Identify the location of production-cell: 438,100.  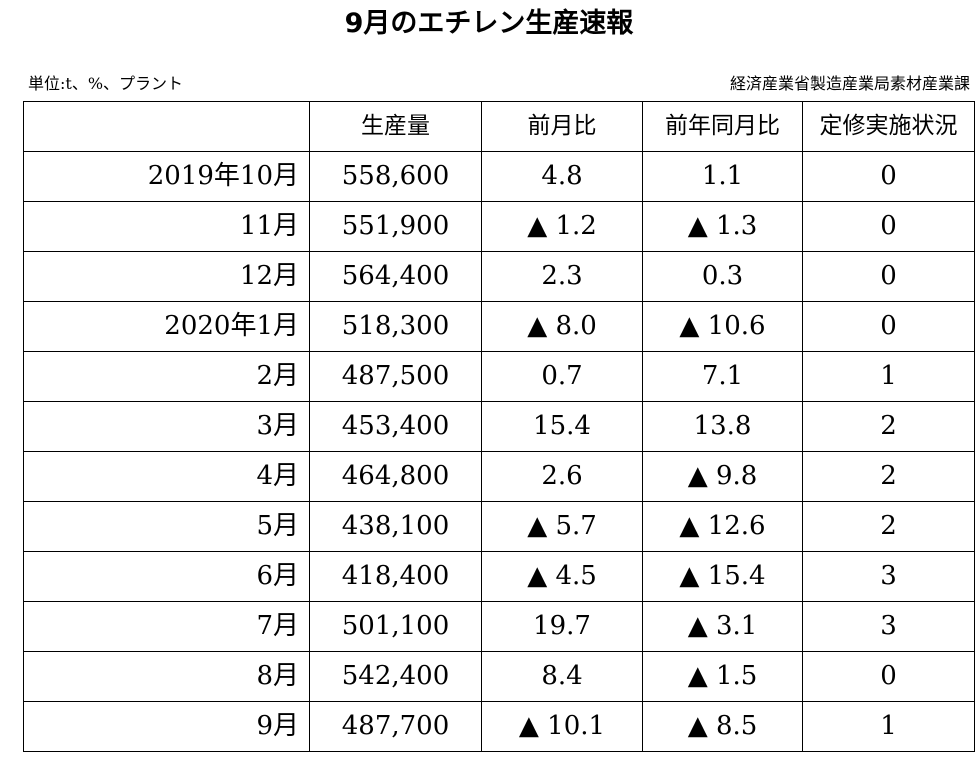
(395, 526).